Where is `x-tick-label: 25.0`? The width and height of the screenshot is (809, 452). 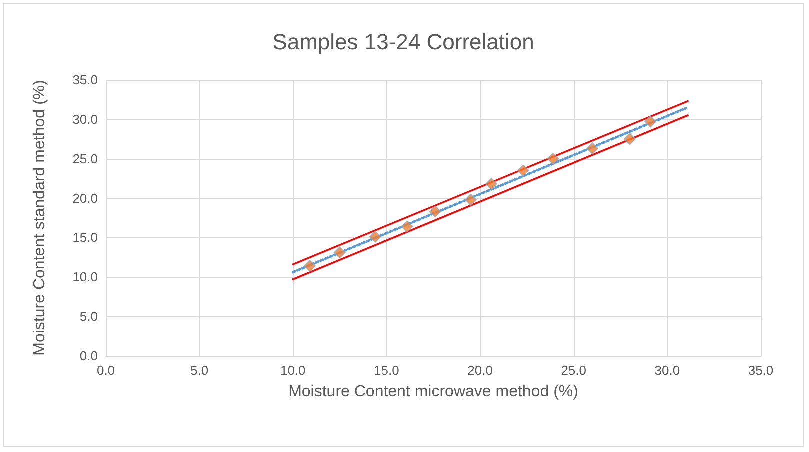
x-tick-label: 25.0 is located at coordinates (574, 370).